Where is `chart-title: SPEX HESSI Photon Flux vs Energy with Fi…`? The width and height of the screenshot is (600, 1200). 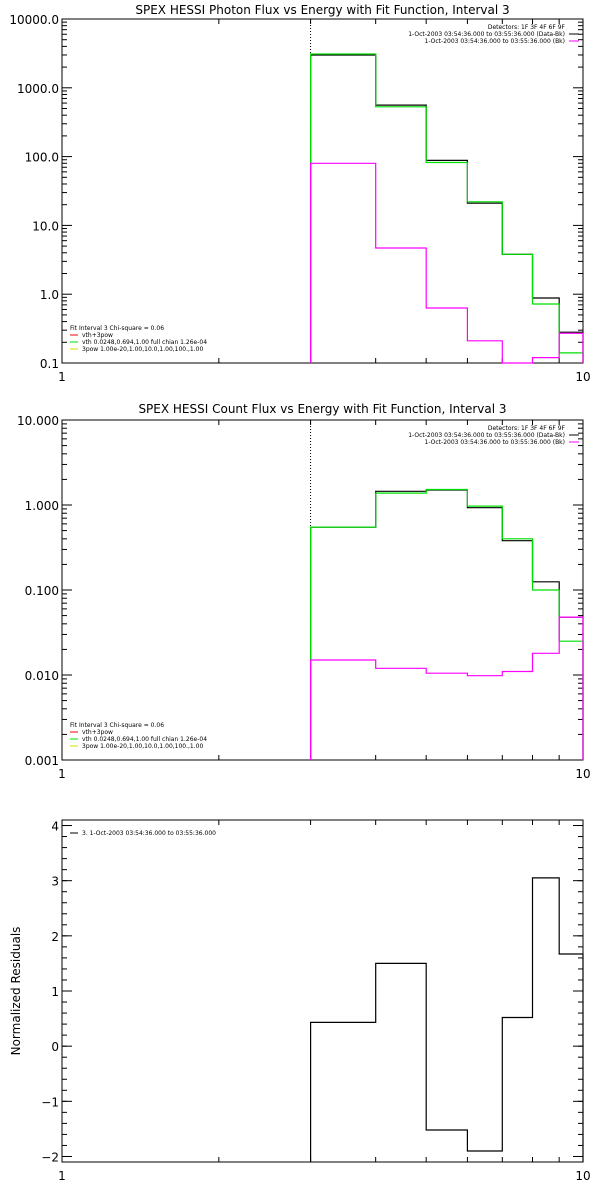
chart-title: SPEX HESSI Photon Flux vs Energy with Fi… is located at coordinates (322, 10).